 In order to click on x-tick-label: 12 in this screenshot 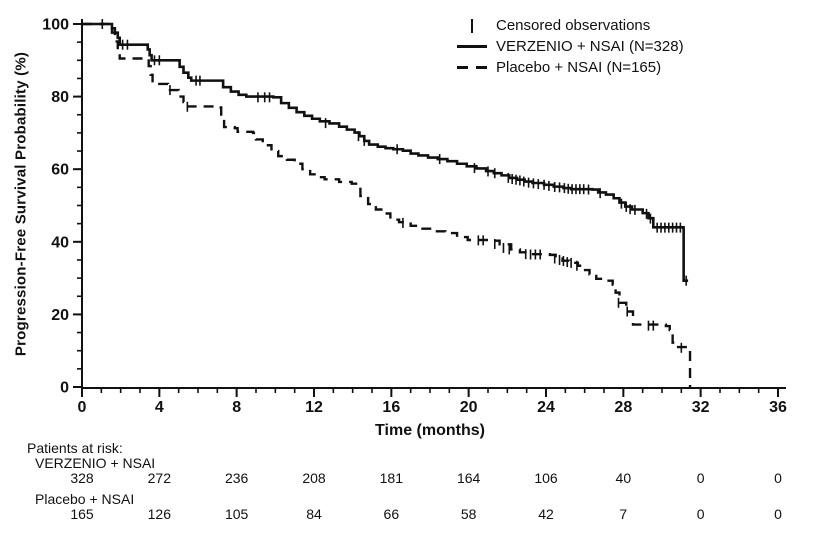, I will do `click(314, 407)`.